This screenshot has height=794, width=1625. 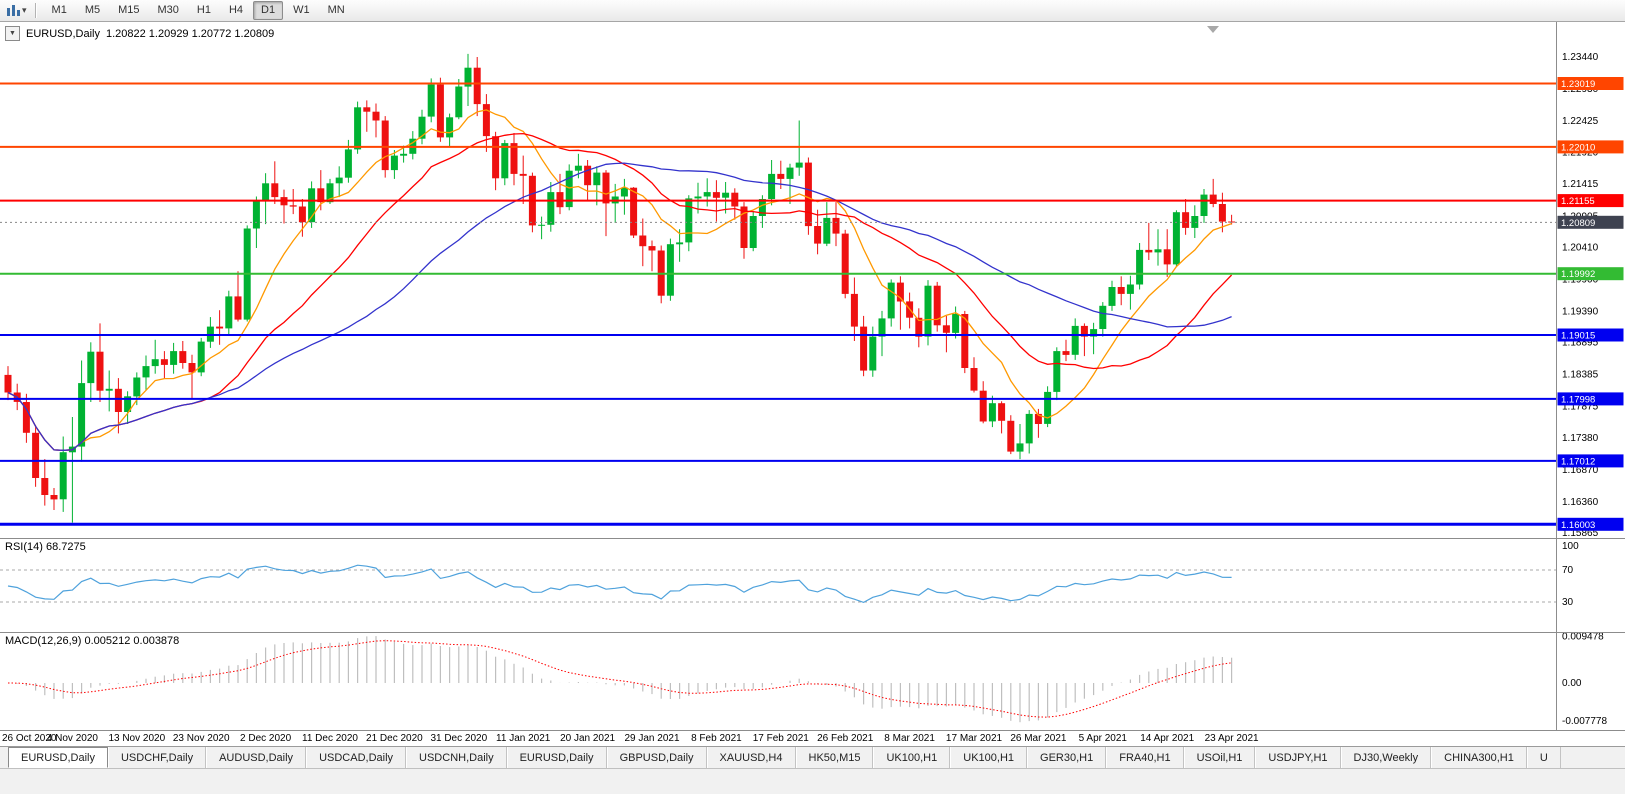 What do you see at coordinates (1067, 757) in the screenshot?
I see `chart-tab-11: GER30,H1` at bounding box center [1067, 757].